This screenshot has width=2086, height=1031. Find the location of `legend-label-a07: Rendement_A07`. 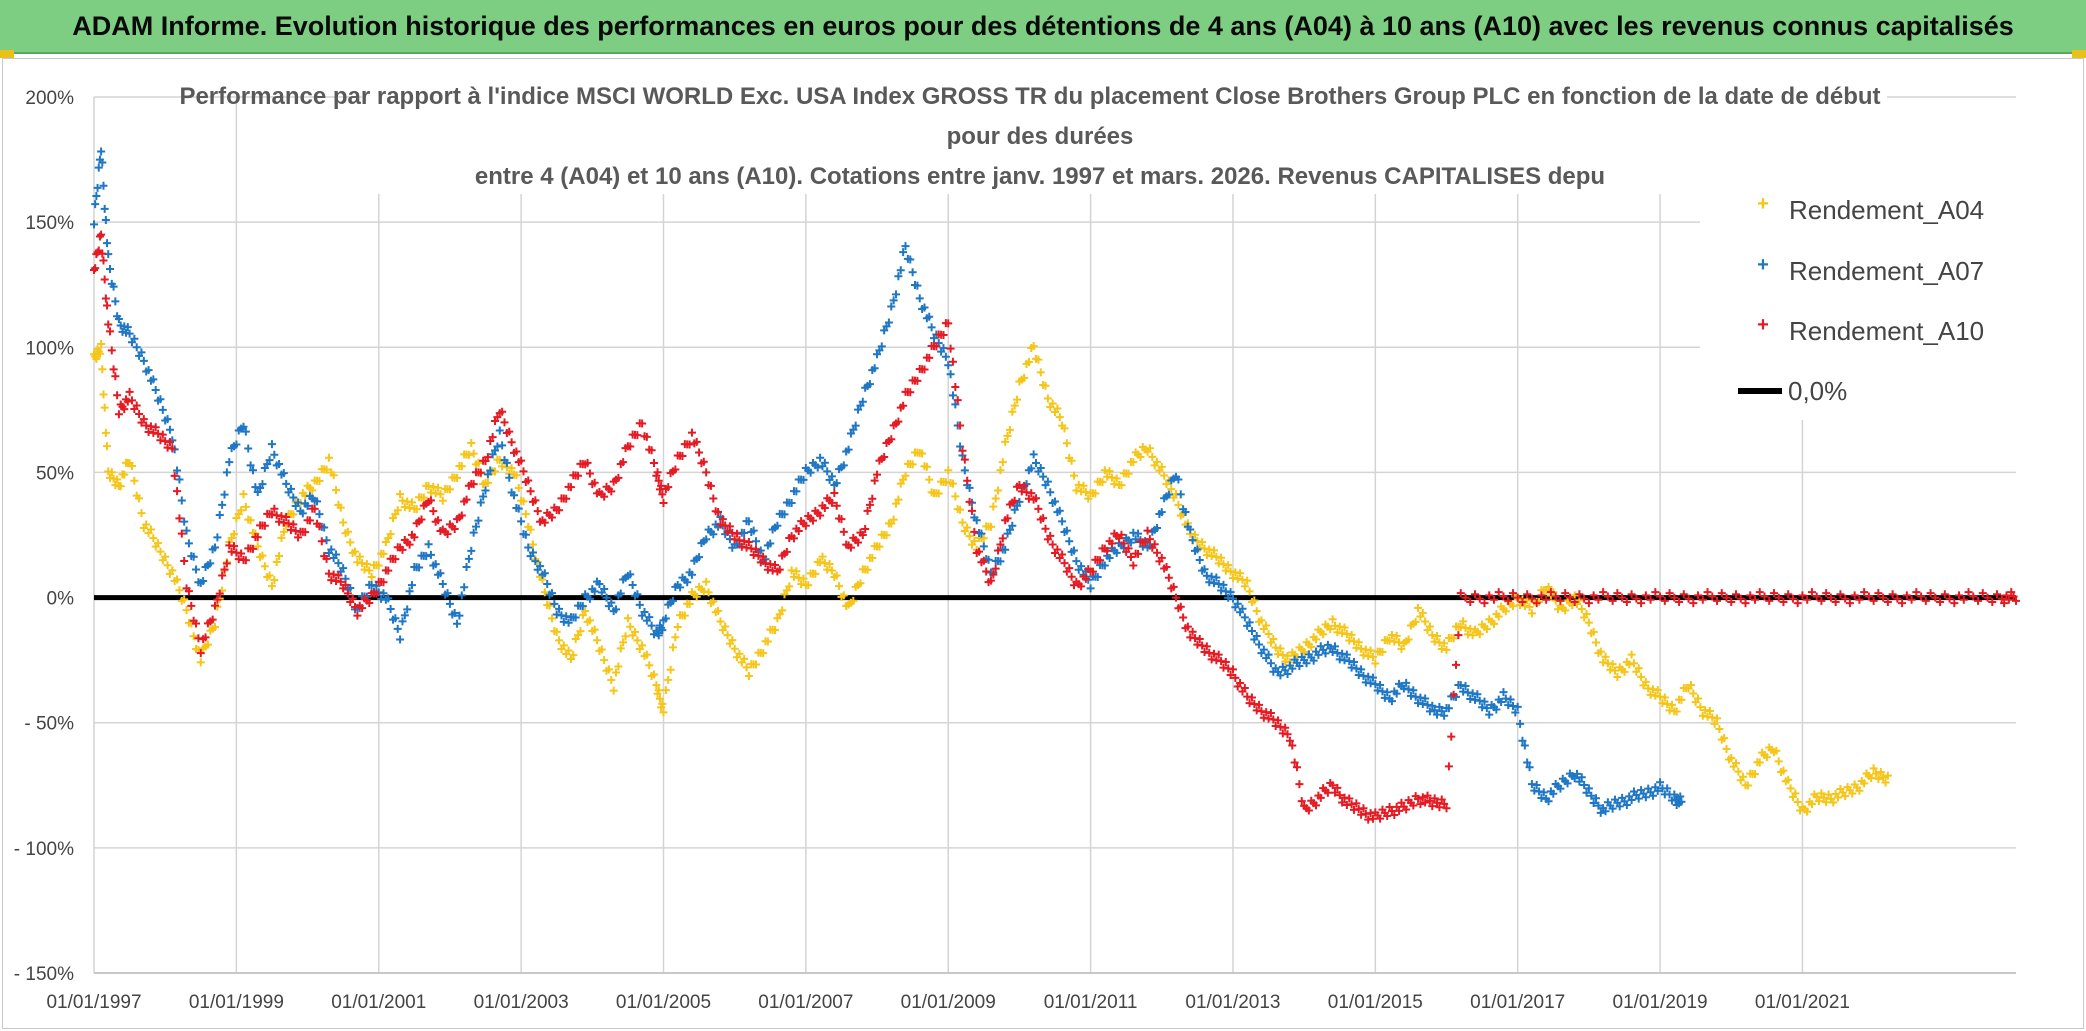

legend-label-a07: Rendement_A07 is located at coordinates (1886, 271).